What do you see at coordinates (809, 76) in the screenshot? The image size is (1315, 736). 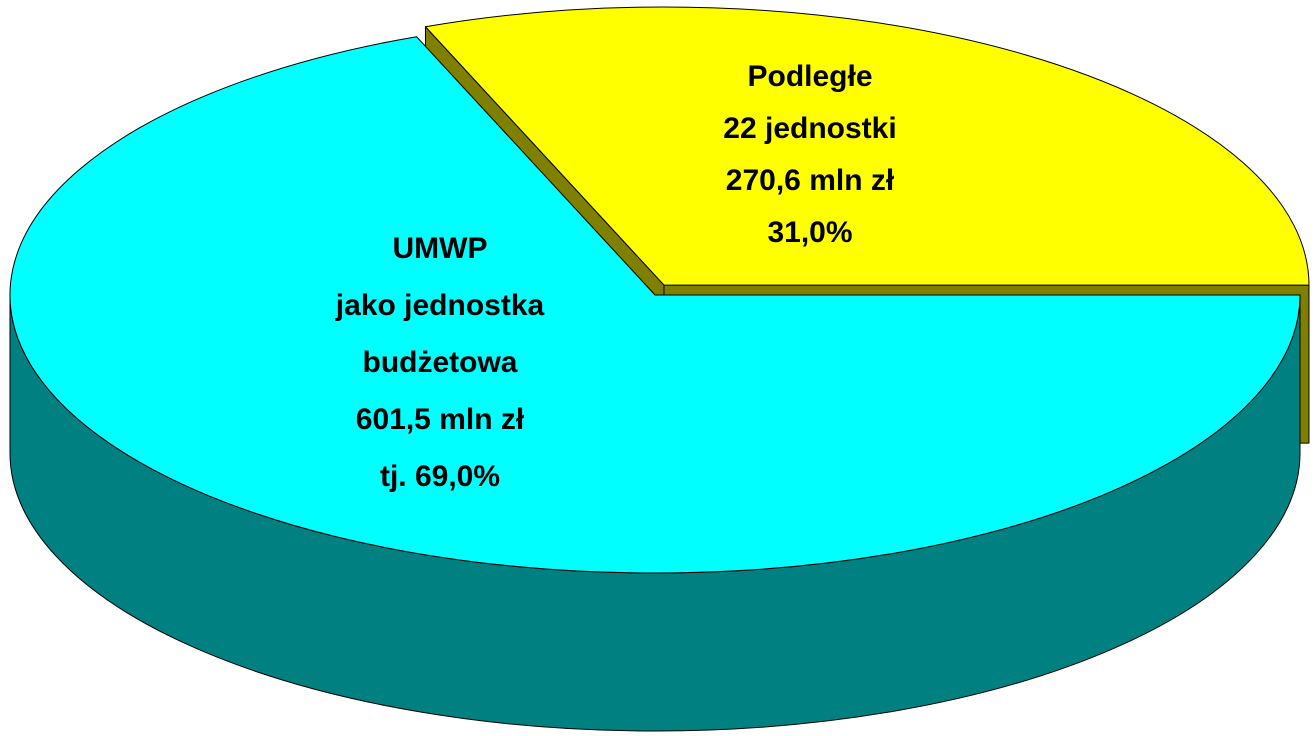 I see `slice-label: Podległe` at bounding box center [809, 76].